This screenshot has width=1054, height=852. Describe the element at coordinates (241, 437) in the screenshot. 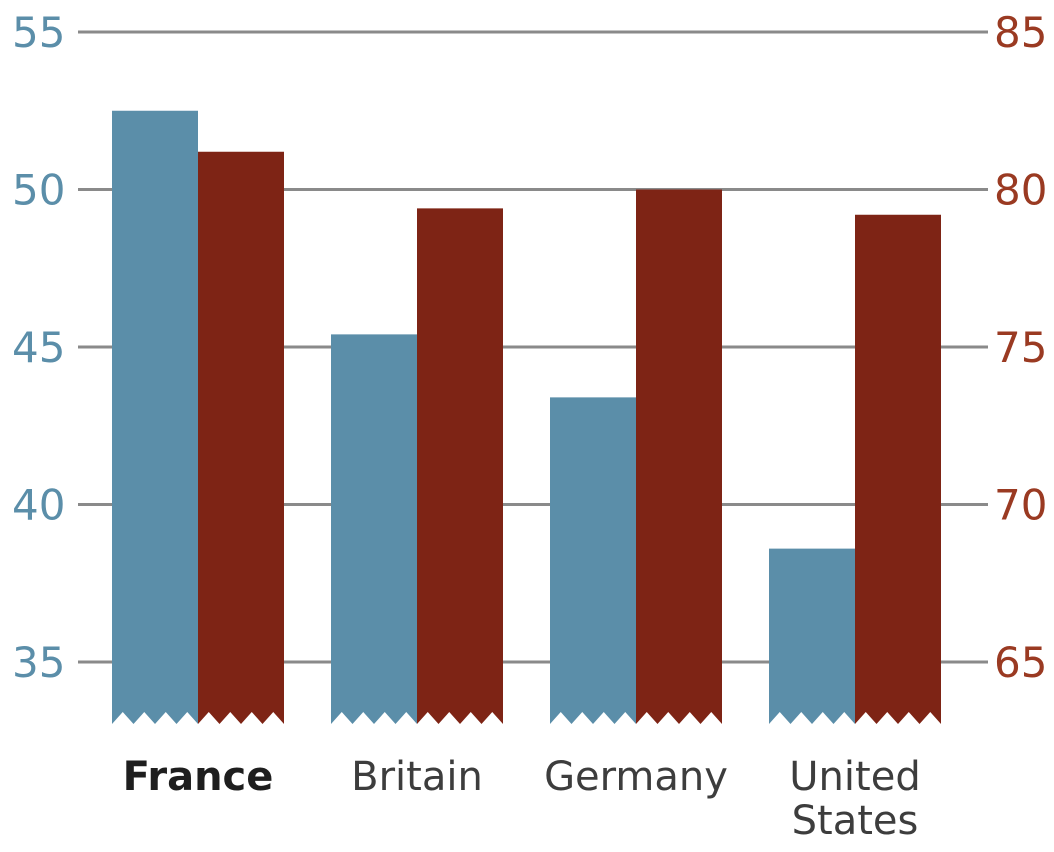

I see `right-axis-bar-france` at that location.